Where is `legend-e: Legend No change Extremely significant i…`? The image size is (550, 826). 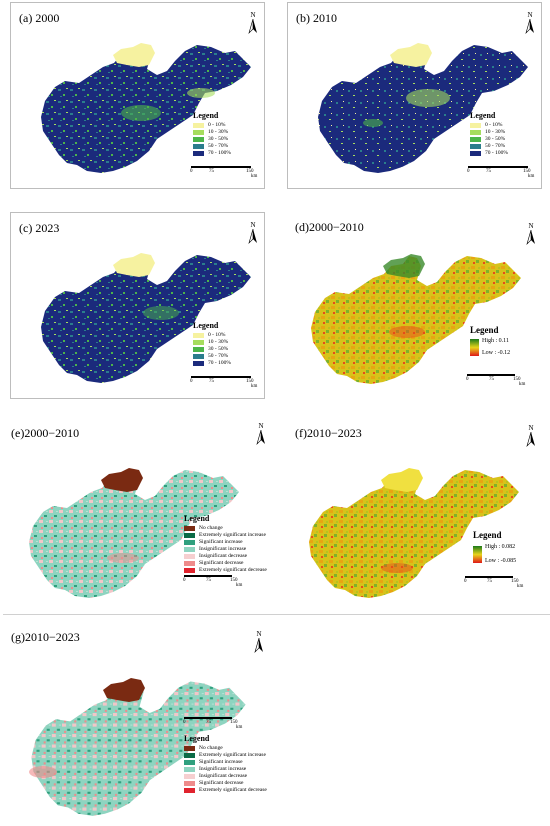 legend-e: Legend No change Extremely significant i… is located at coordinates (225, 544).